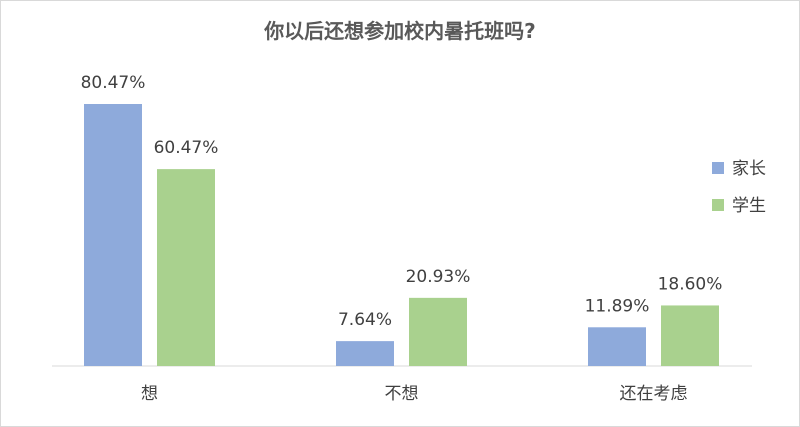 Image resolution: width=800 pixels, height=427 pixels. Describe the element at coordinates (113, 83) in the screenshot. I see `data-label-parent-0: 80.47%` at that location.